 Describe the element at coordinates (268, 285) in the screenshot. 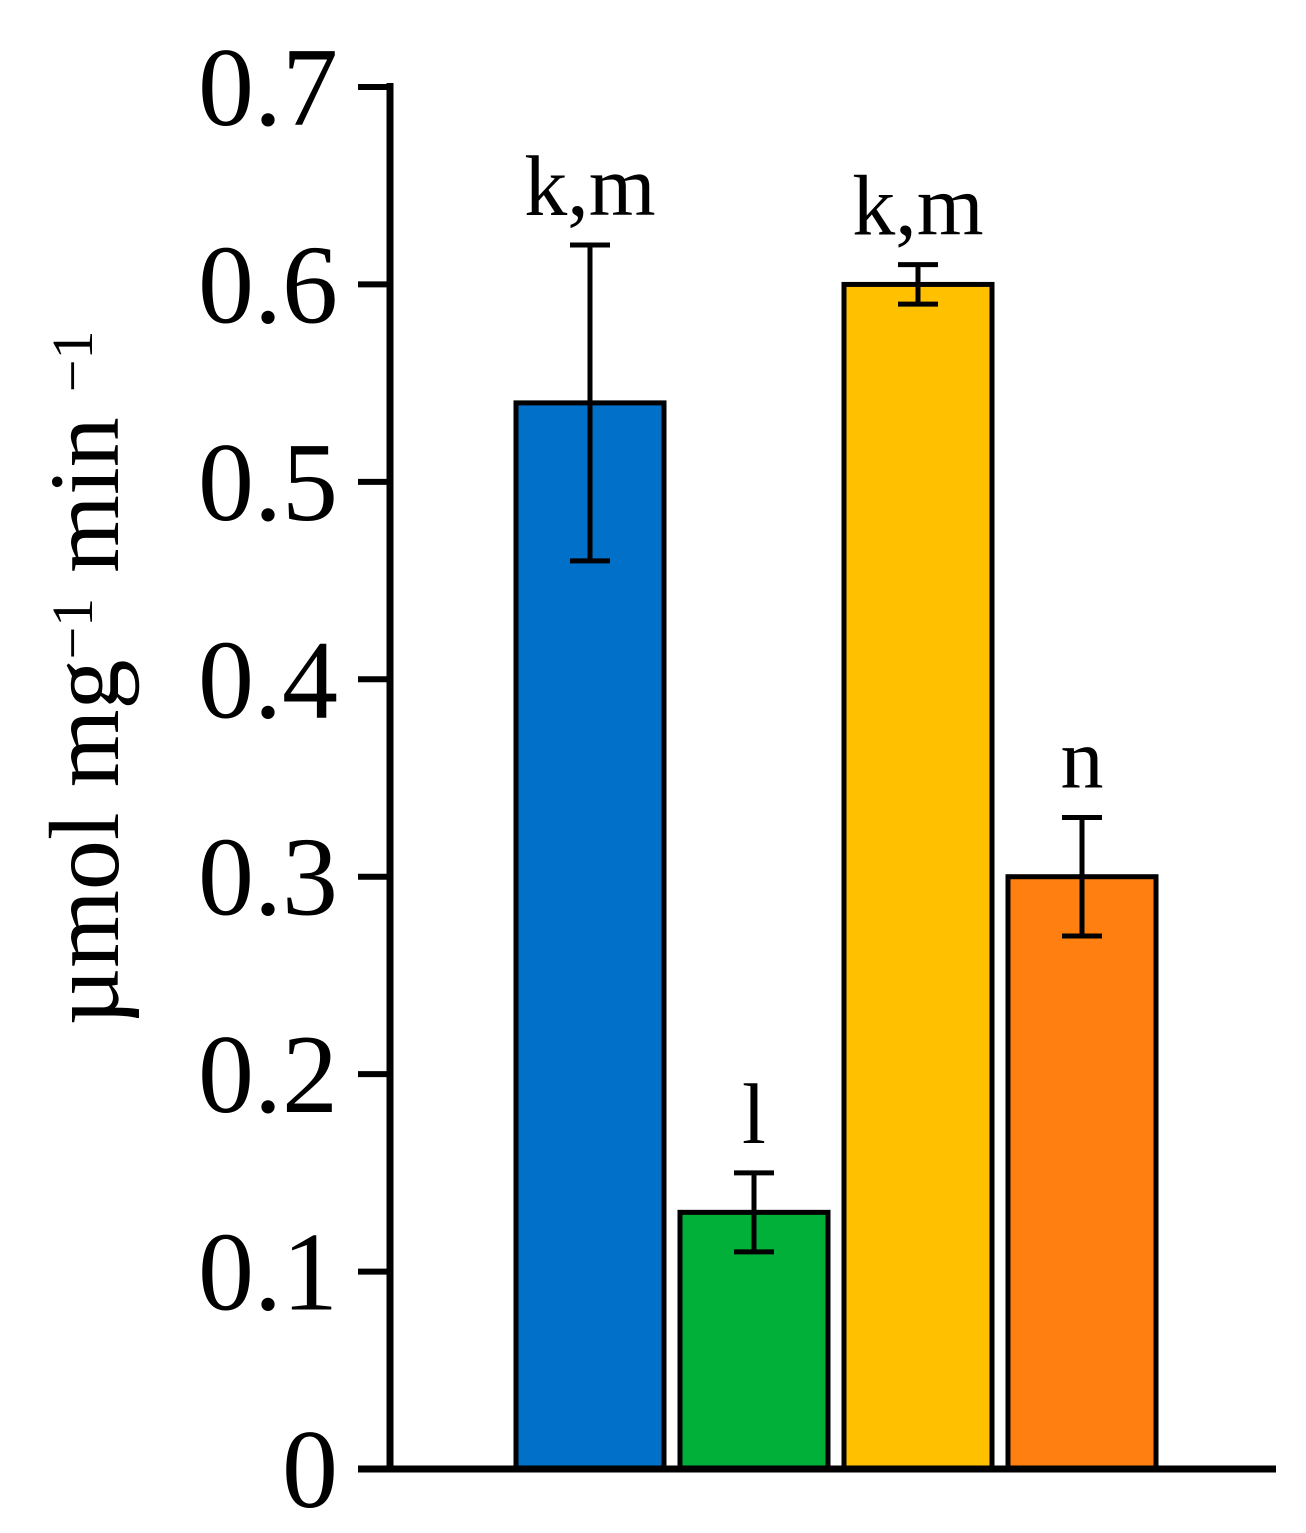

I see `y-tick-label: 0.6` at that location.